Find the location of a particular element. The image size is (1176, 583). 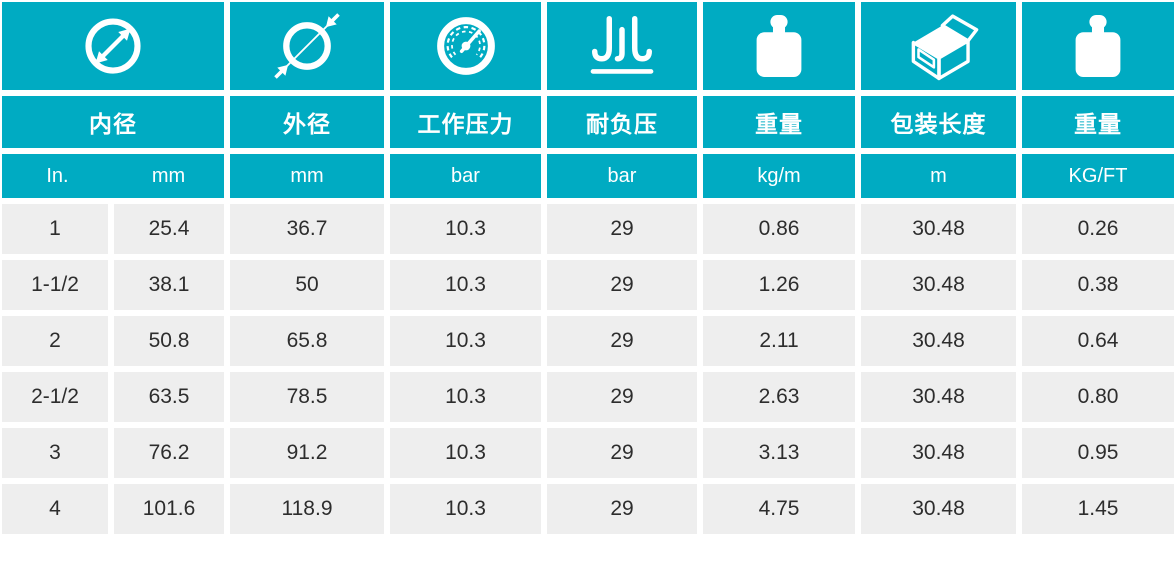

unit-cell-outer-diameter: mm is located at coordinates (307, 176).